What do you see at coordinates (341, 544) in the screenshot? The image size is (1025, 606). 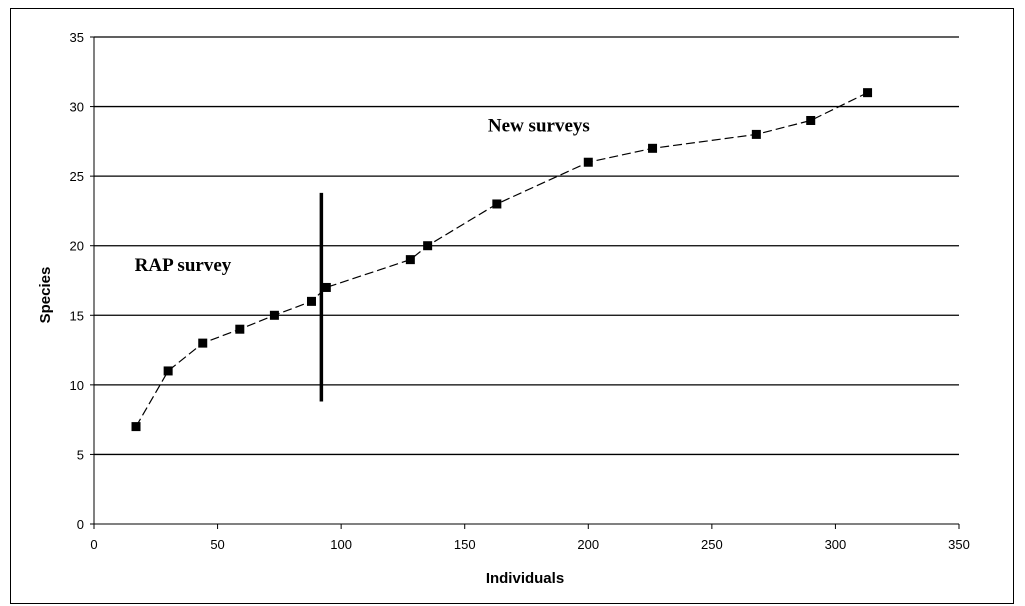 I see `x-tick-label: 100` at bounding box center [341, 544].